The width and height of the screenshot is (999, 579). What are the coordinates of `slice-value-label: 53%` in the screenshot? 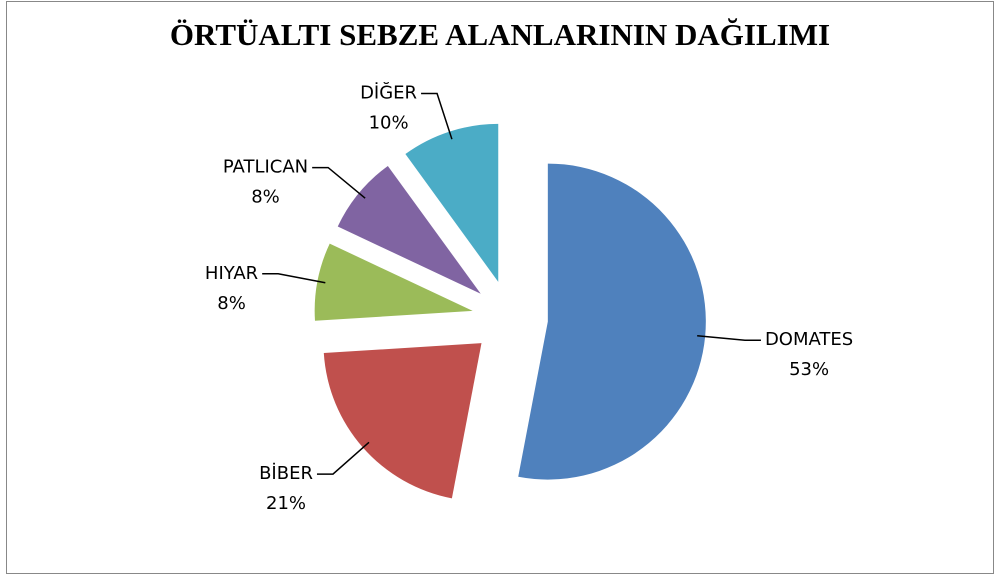 It's located at (809, 369).